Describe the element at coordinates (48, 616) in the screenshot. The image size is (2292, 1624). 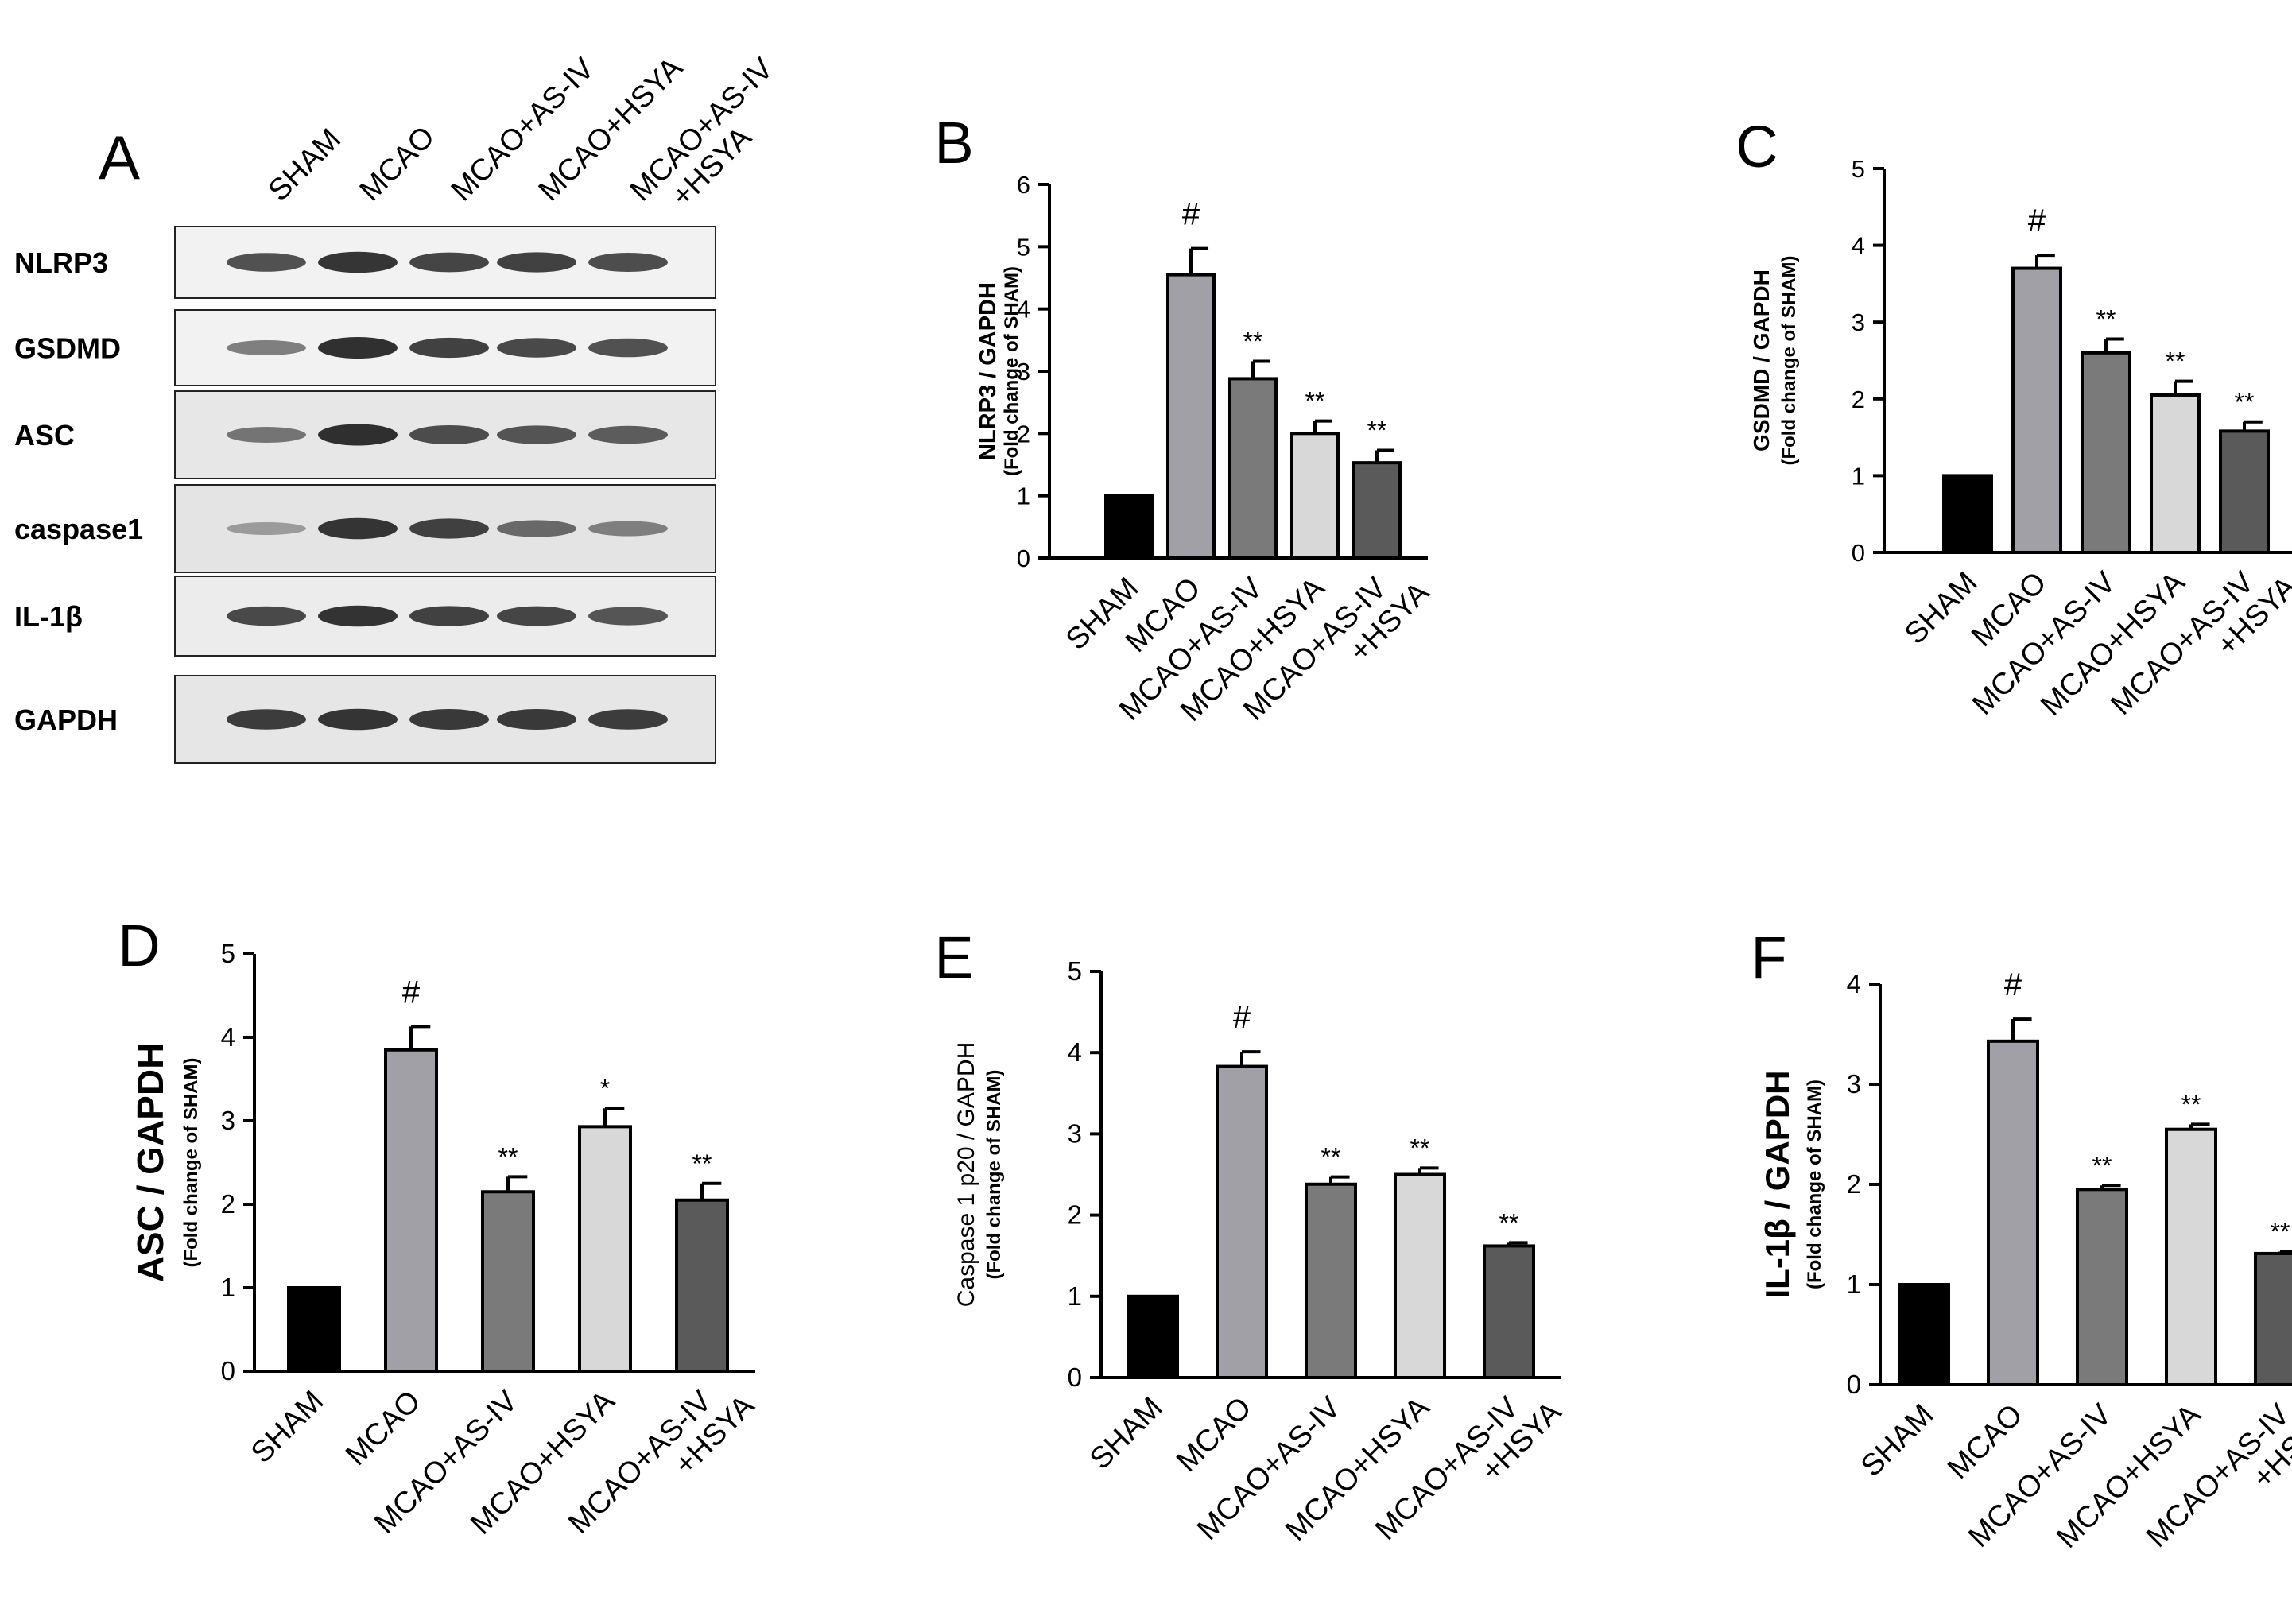
I see `blot-label: IL-1β` at that location.